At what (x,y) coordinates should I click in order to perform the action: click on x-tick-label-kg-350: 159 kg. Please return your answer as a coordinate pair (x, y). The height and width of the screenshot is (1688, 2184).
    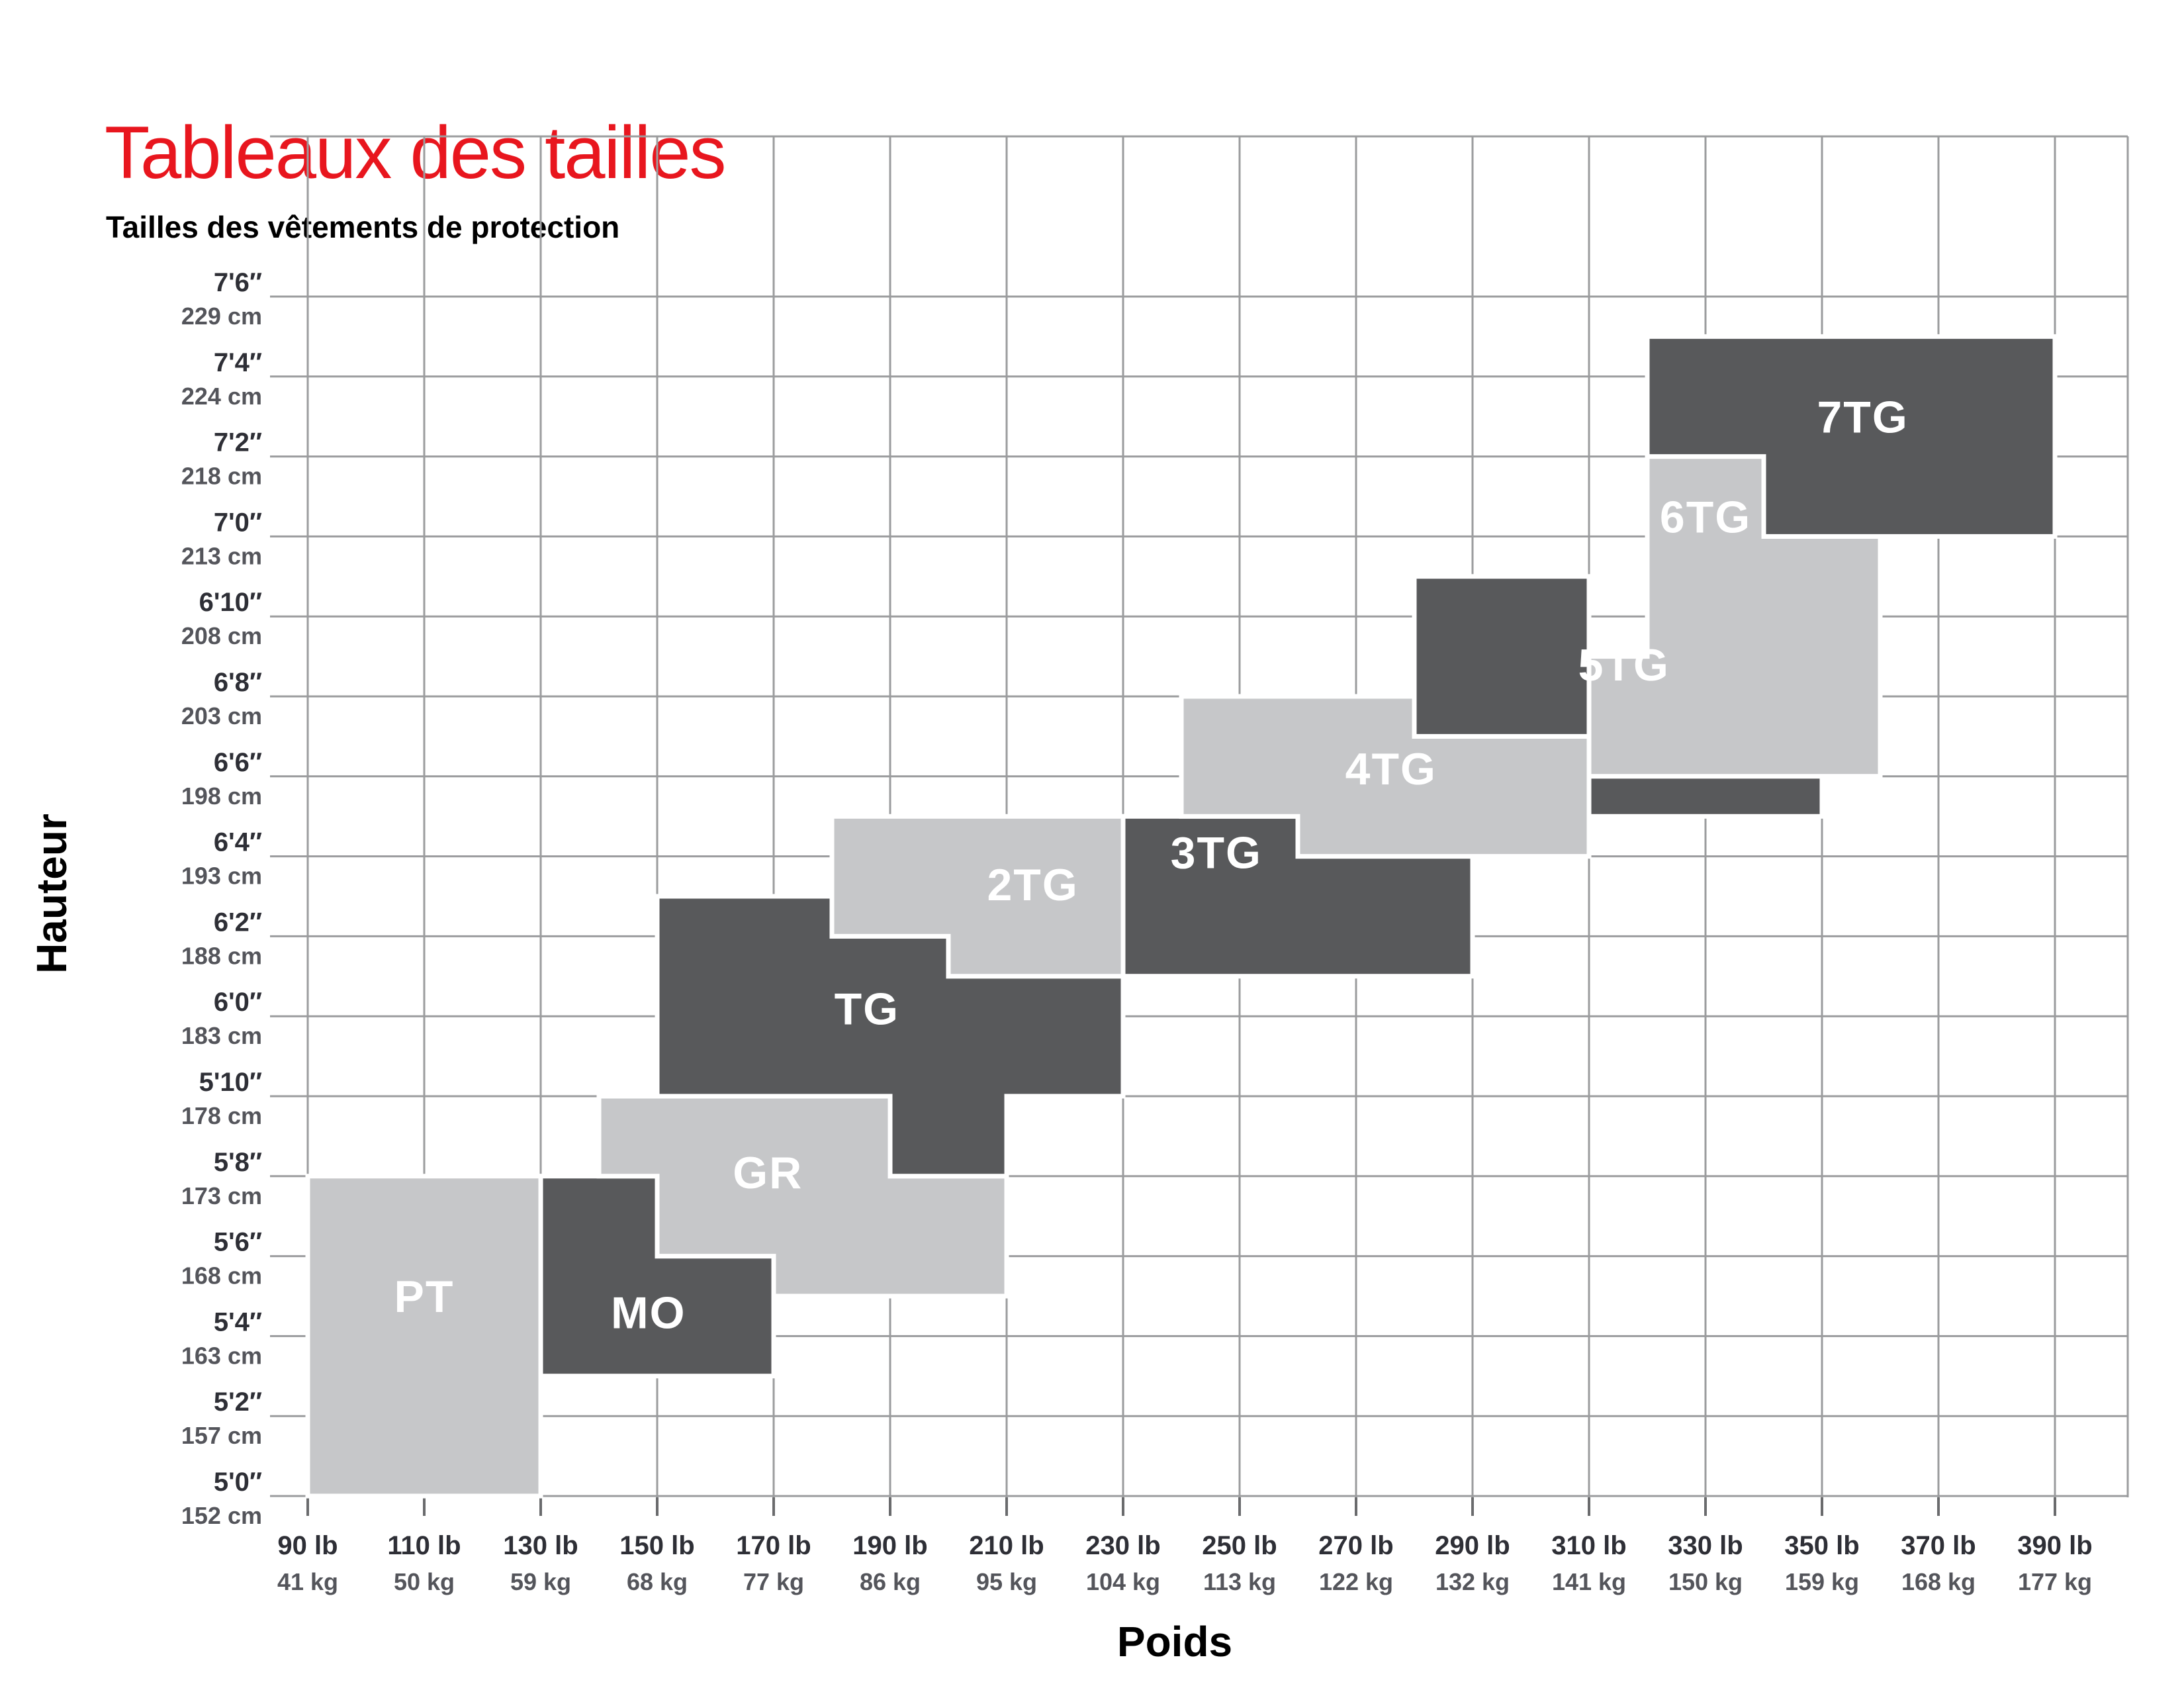
    Looking at the image, I should click on (1822, 1581).